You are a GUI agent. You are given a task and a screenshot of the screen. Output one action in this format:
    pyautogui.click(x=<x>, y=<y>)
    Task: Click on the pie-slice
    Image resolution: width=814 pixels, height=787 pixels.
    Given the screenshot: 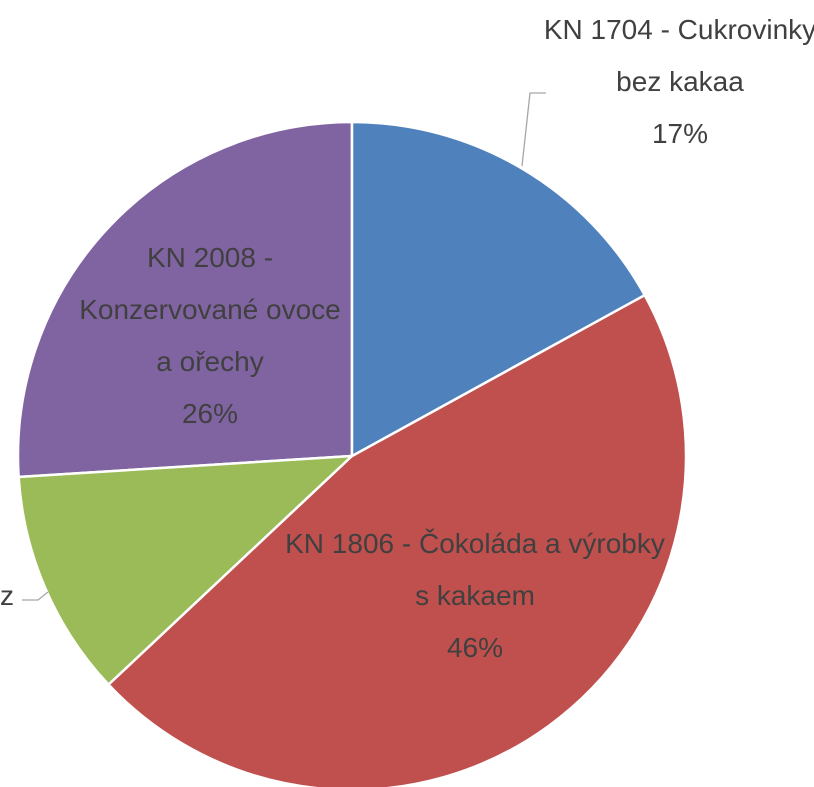 What is the action you would take?
    pyautogui.click(x=186, y=570)
    